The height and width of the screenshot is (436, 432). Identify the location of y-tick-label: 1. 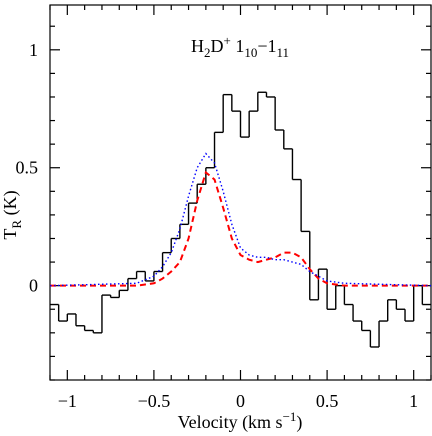
(33, 50).